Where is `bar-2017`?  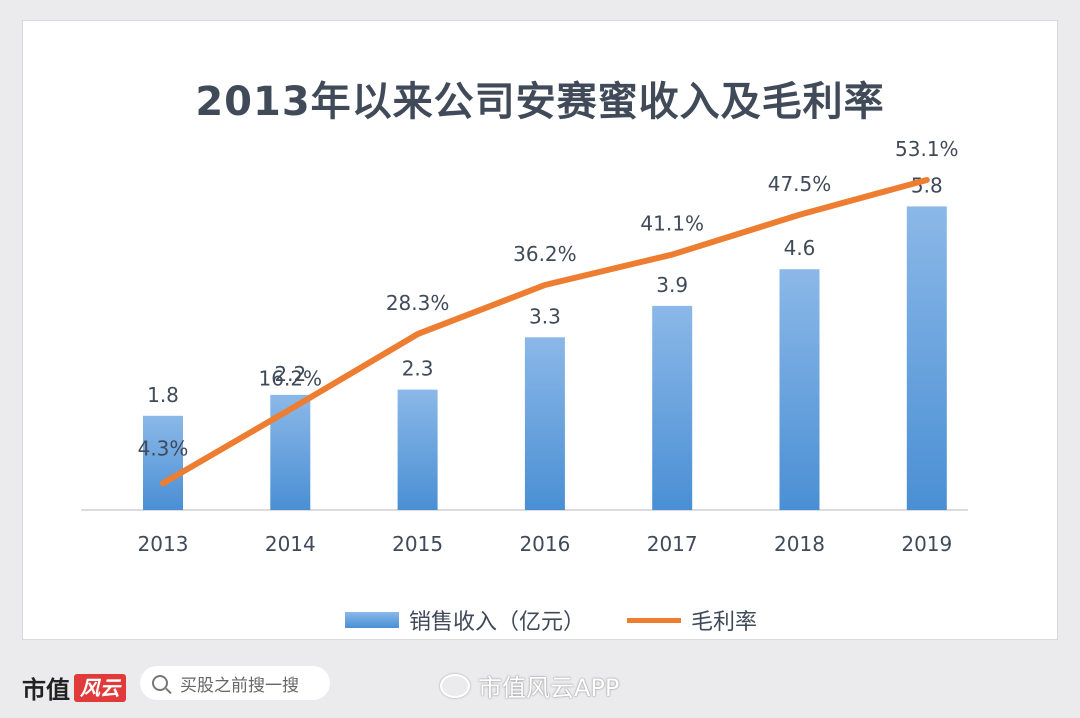
bar-2017 is located at coordinates (672, 407).